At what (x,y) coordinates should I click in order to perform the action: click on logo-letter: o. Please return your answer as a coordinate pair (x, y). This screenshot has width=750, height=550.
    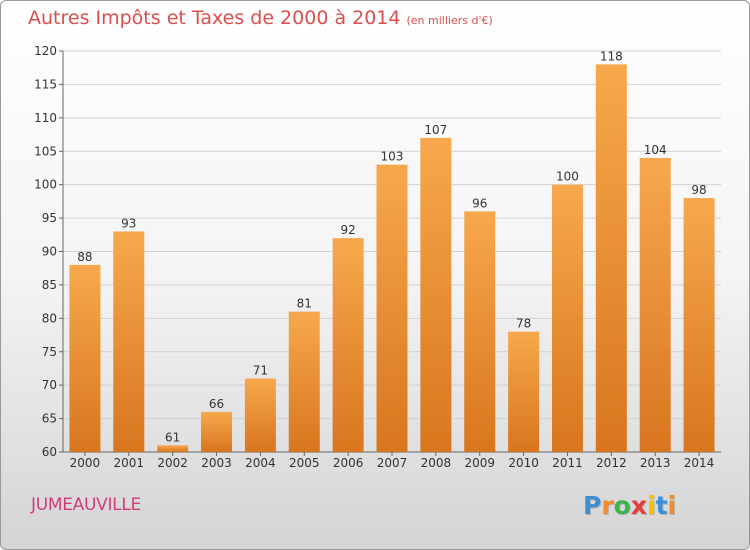
    Looking at the image, I should click on (622, 505).